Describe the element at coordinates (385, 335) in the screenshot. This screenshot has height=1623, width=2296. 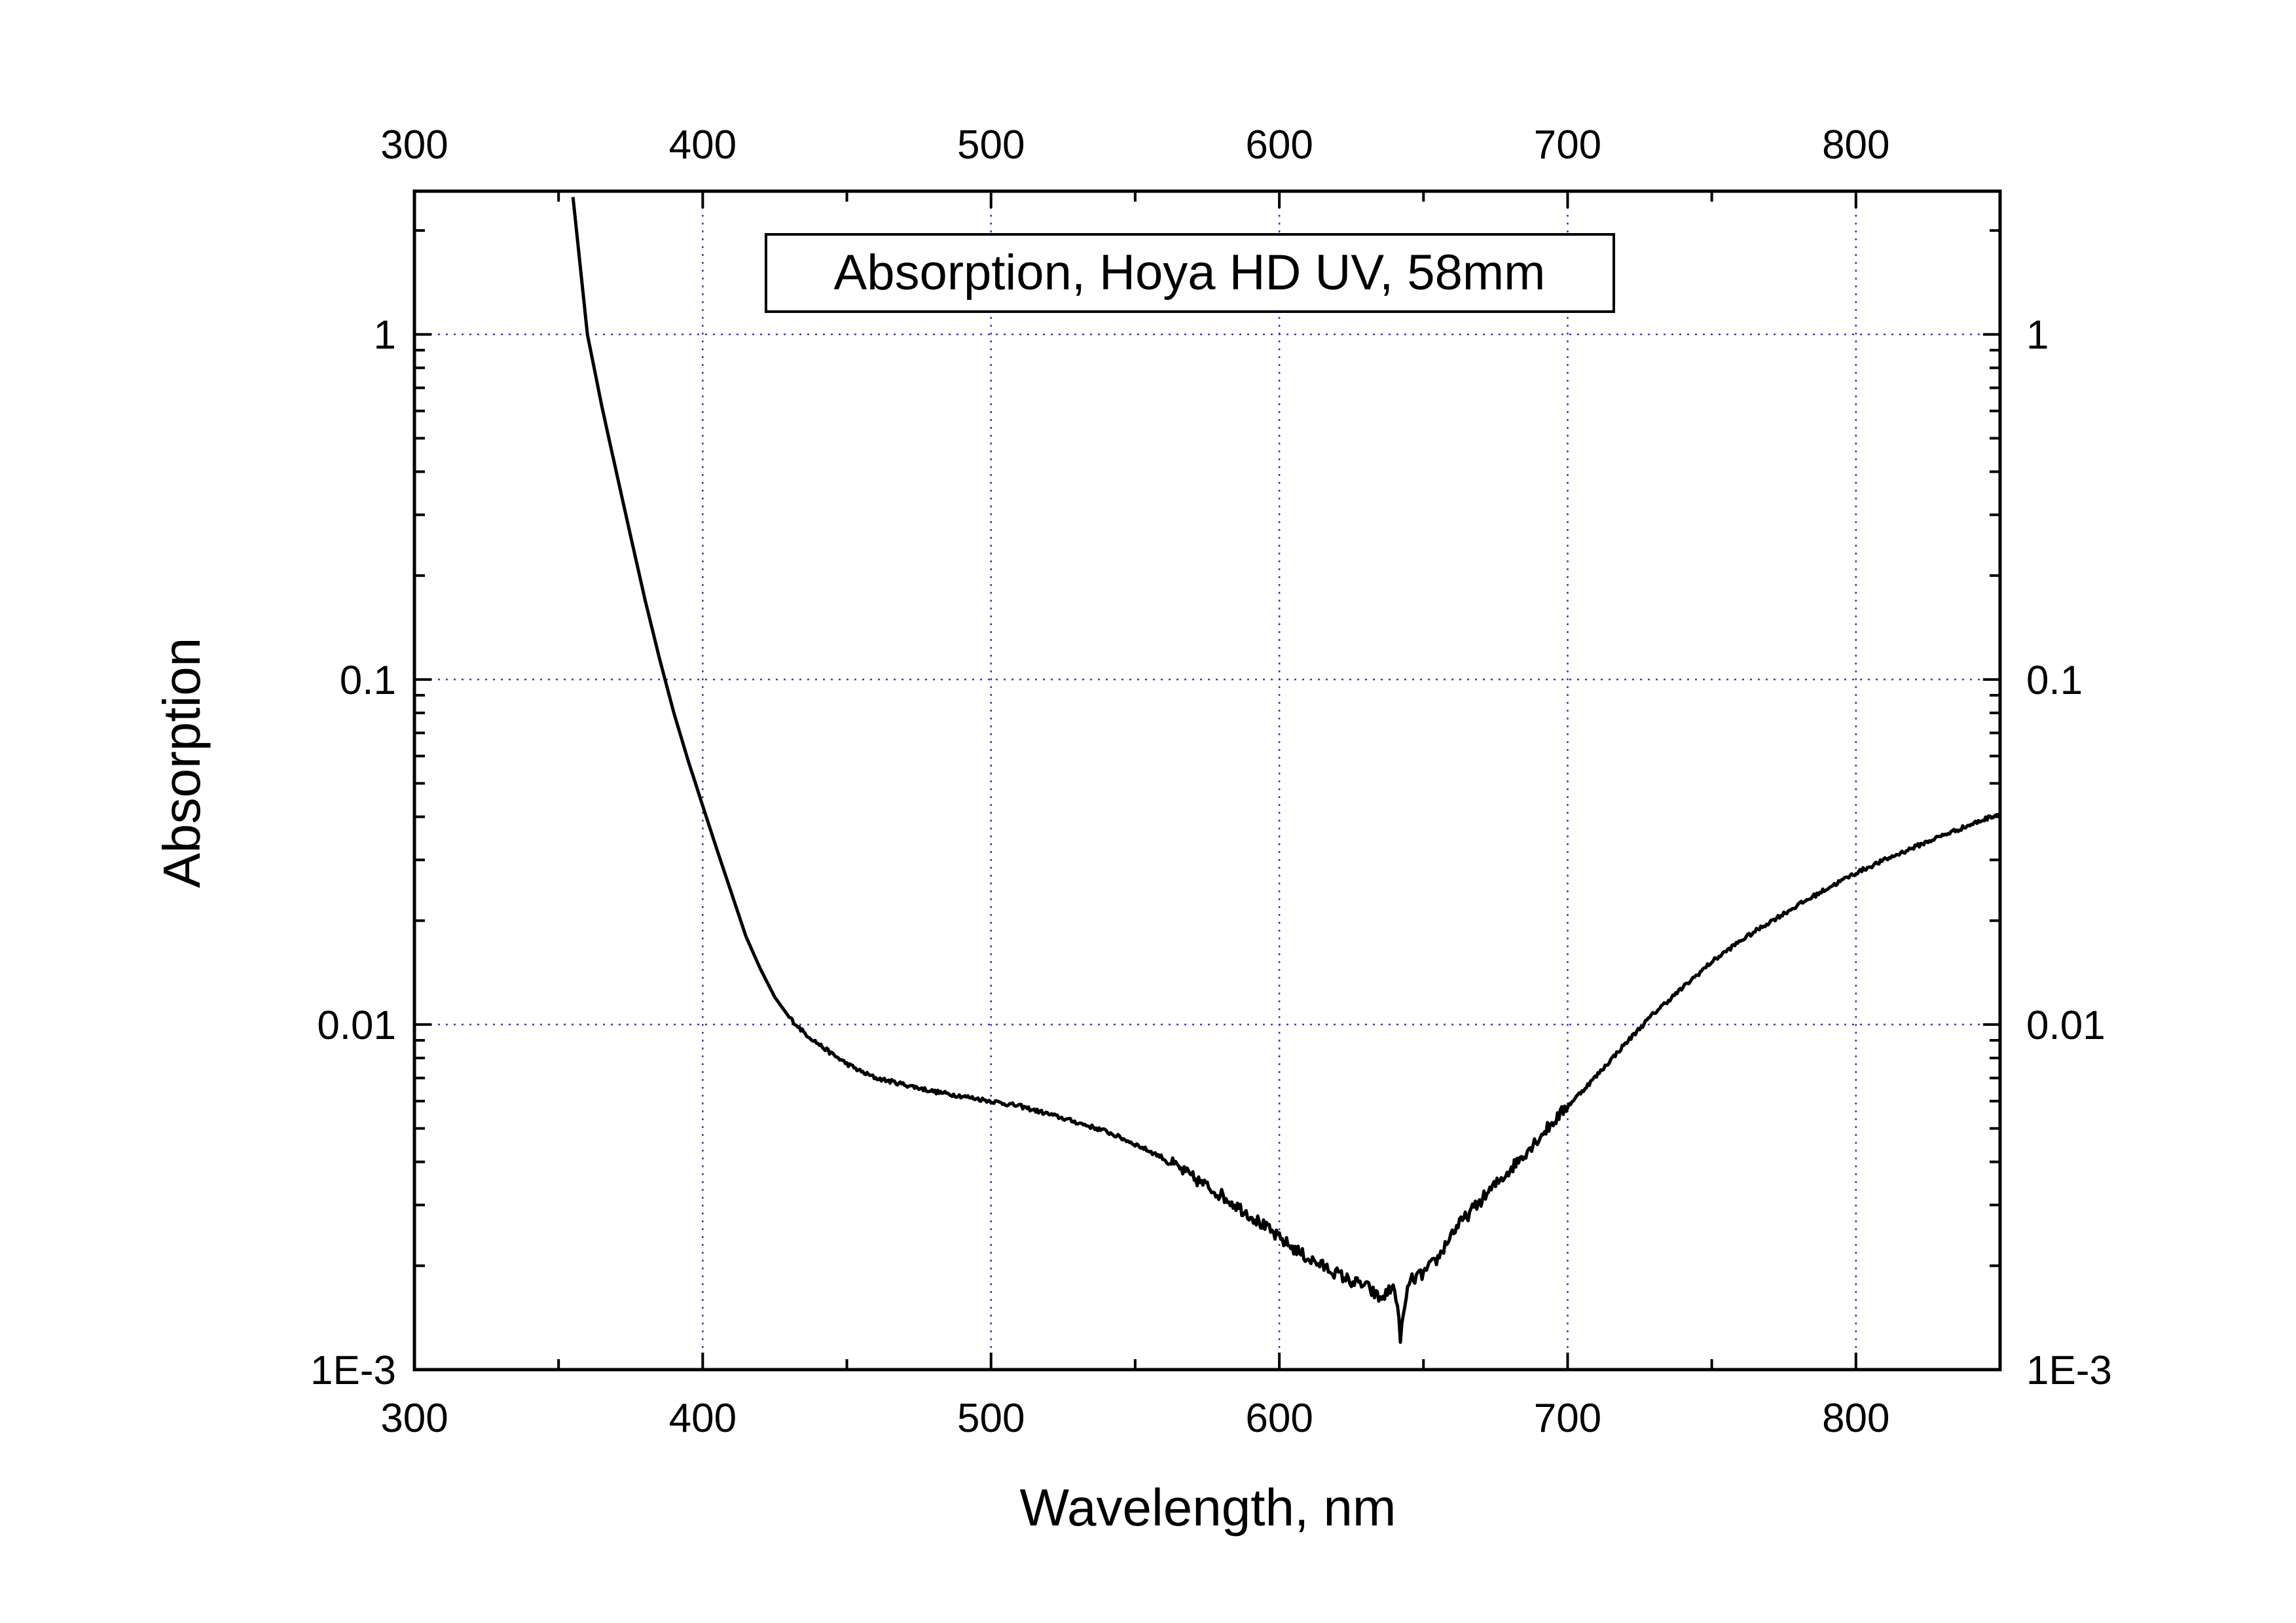
I see `y-tick-label-left: 1` at that location.